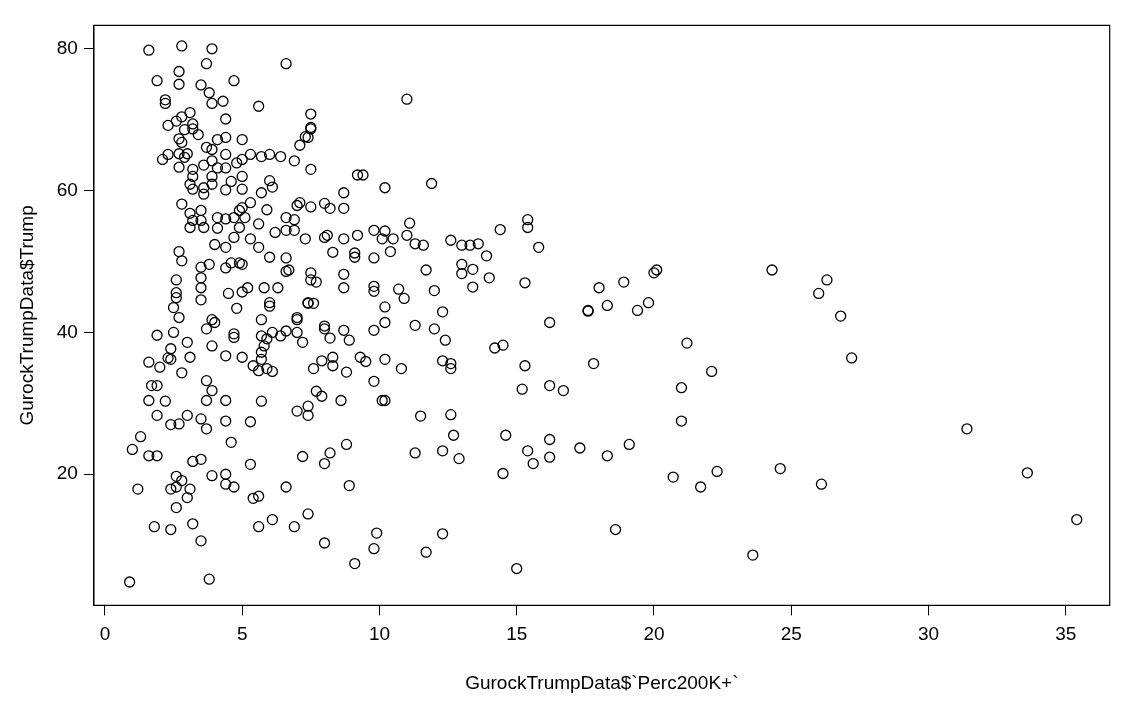 This screenshot has height=711, width=1124. What do you see at coordinates (517, 634) in the screenshot?
I see `x-tick-label: 15` at bounding box center [517, 634].